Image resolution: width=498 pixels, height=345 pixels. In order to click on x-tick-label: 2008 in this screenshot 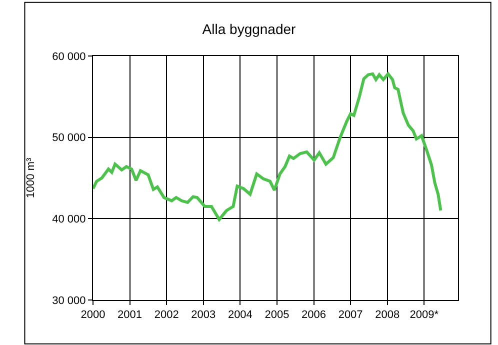, I will do `click(387, 315)`.